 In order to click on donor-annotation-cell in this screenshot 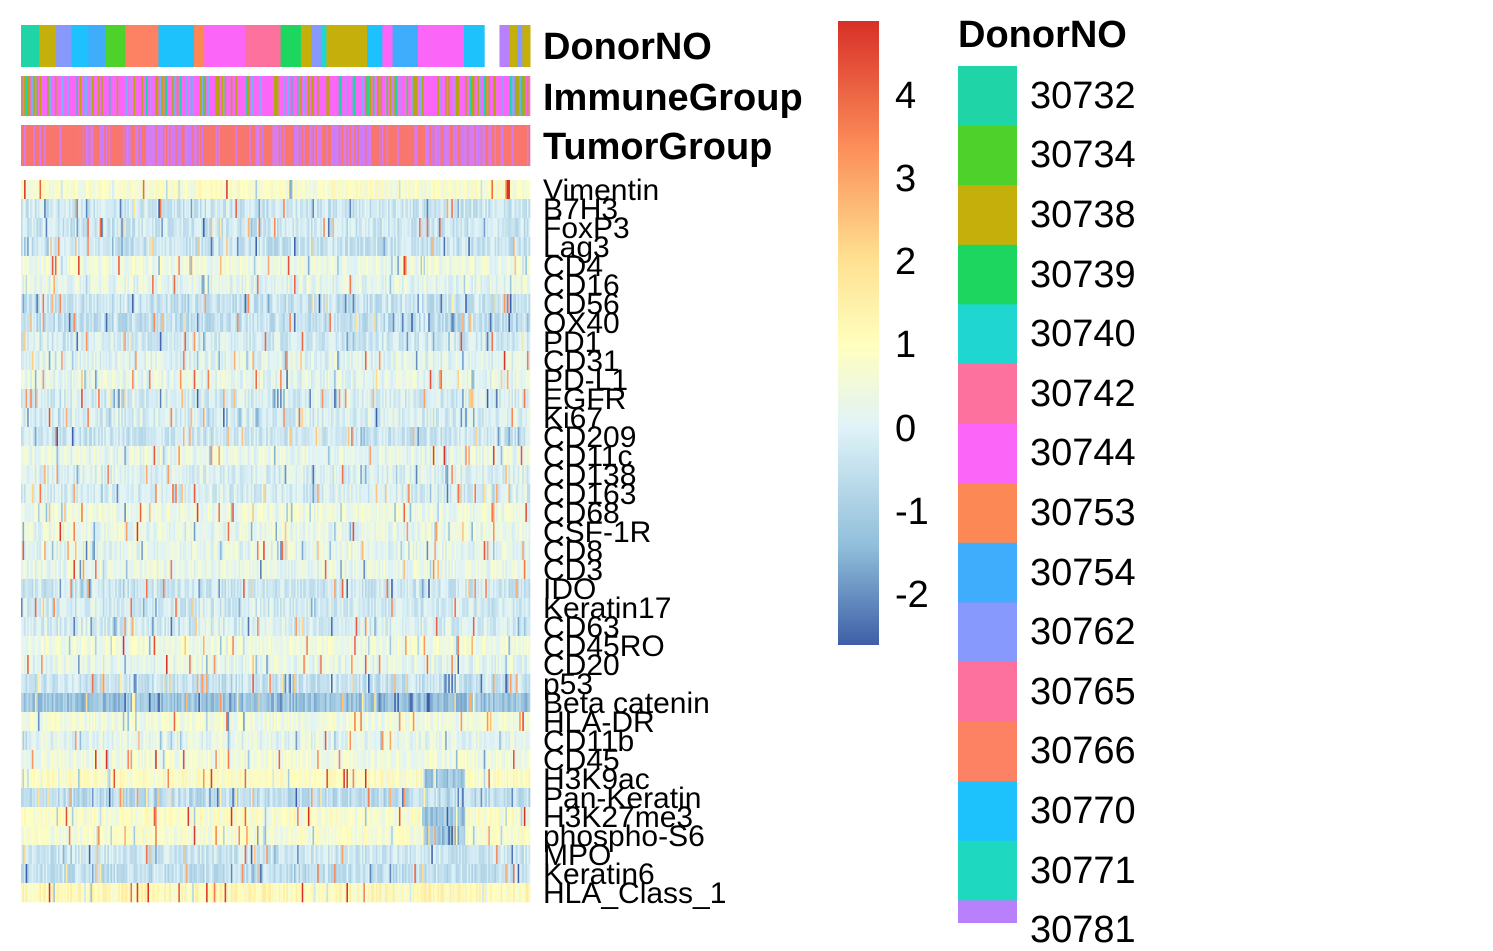, I will do `click(526, 46)`.